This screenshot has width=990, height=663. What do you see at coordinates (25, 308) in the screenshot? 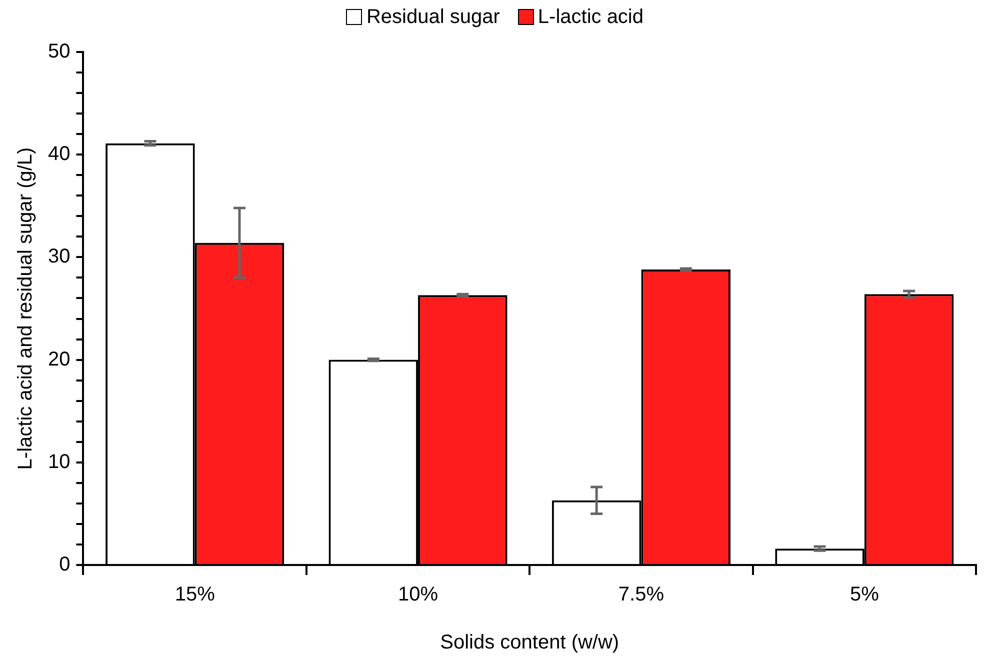
I see `y-axis-title: L-lactic acid and residual sugar (g/L)` at bounding box center [25, 308].